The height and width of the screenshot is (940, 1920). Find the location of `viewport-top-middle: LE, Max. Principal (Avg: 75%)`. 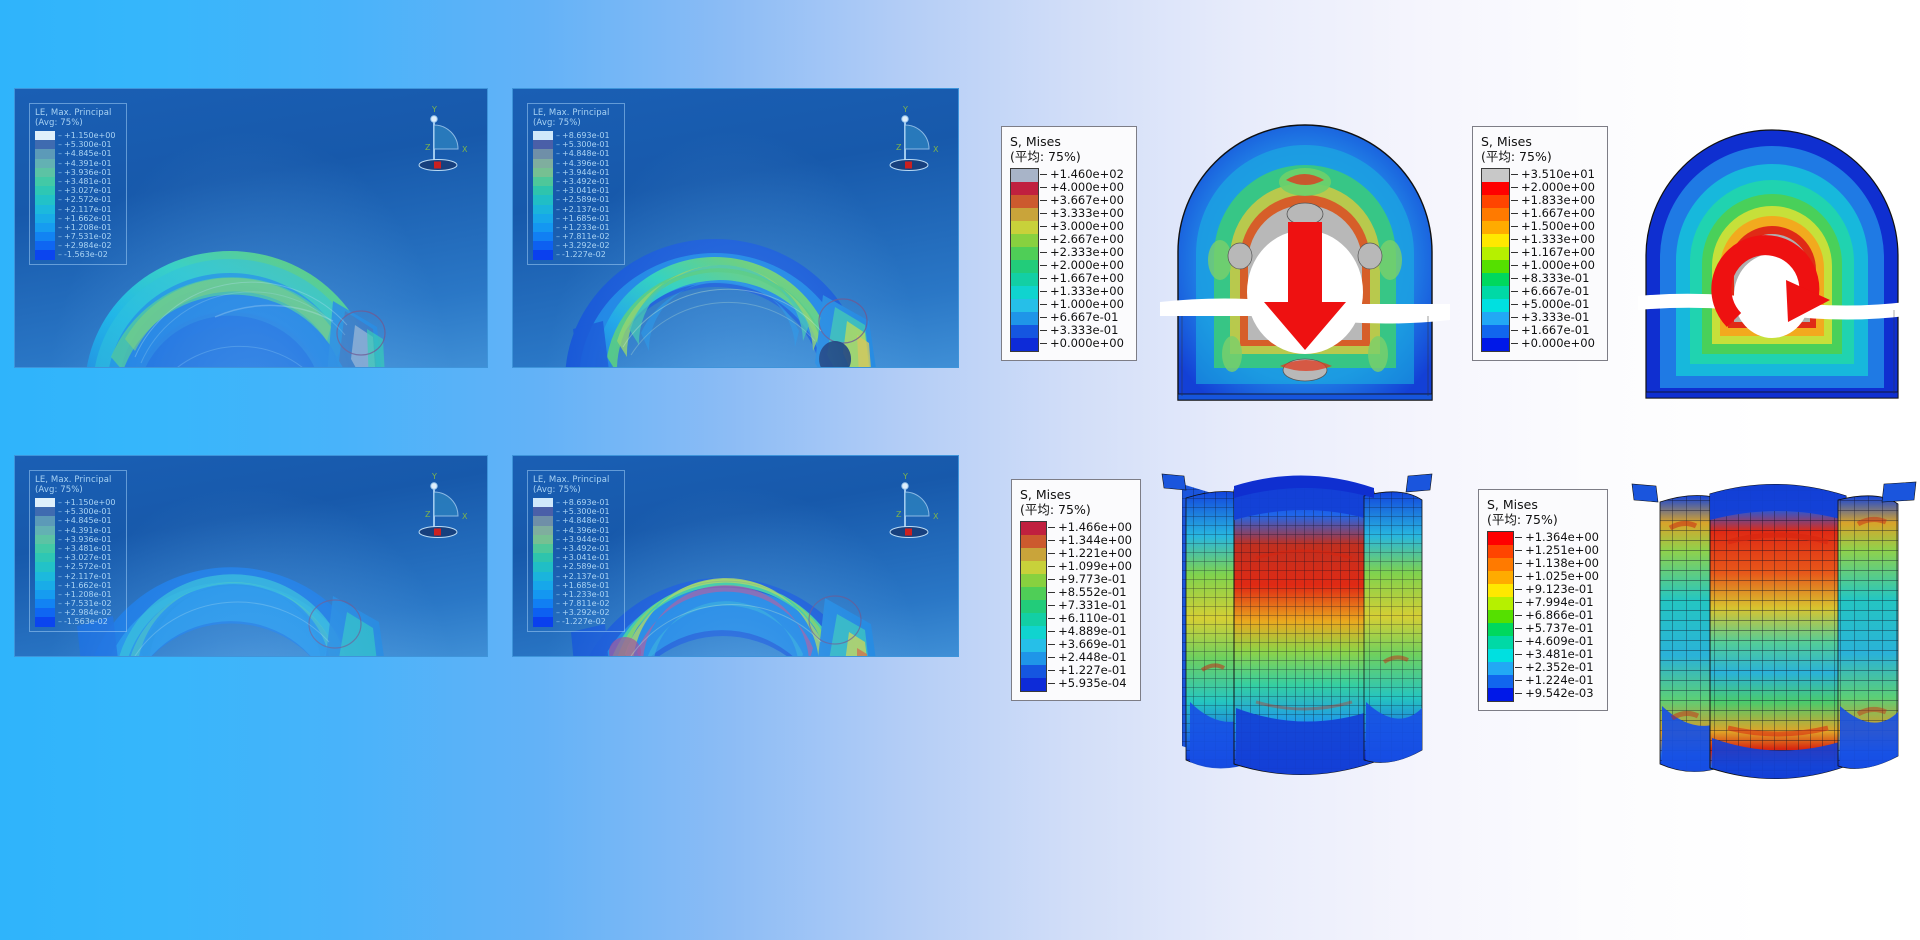

viewport-top-middle: LE, Max. Principal (Avg: 75%) is located at coordinates (735, 228).